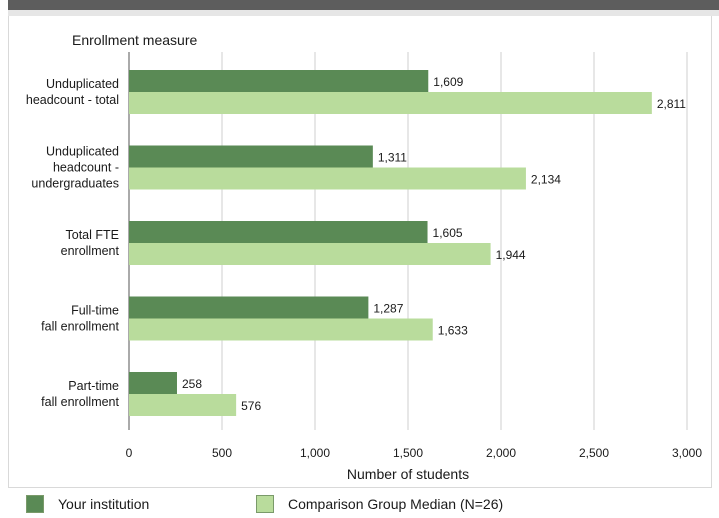 The width and height of the screenshot is (719, 518). What do you see at coordinates (594, 453) in the screenshot?
I see `x-tick-label: 2,500` at bounding box center [594, 453].